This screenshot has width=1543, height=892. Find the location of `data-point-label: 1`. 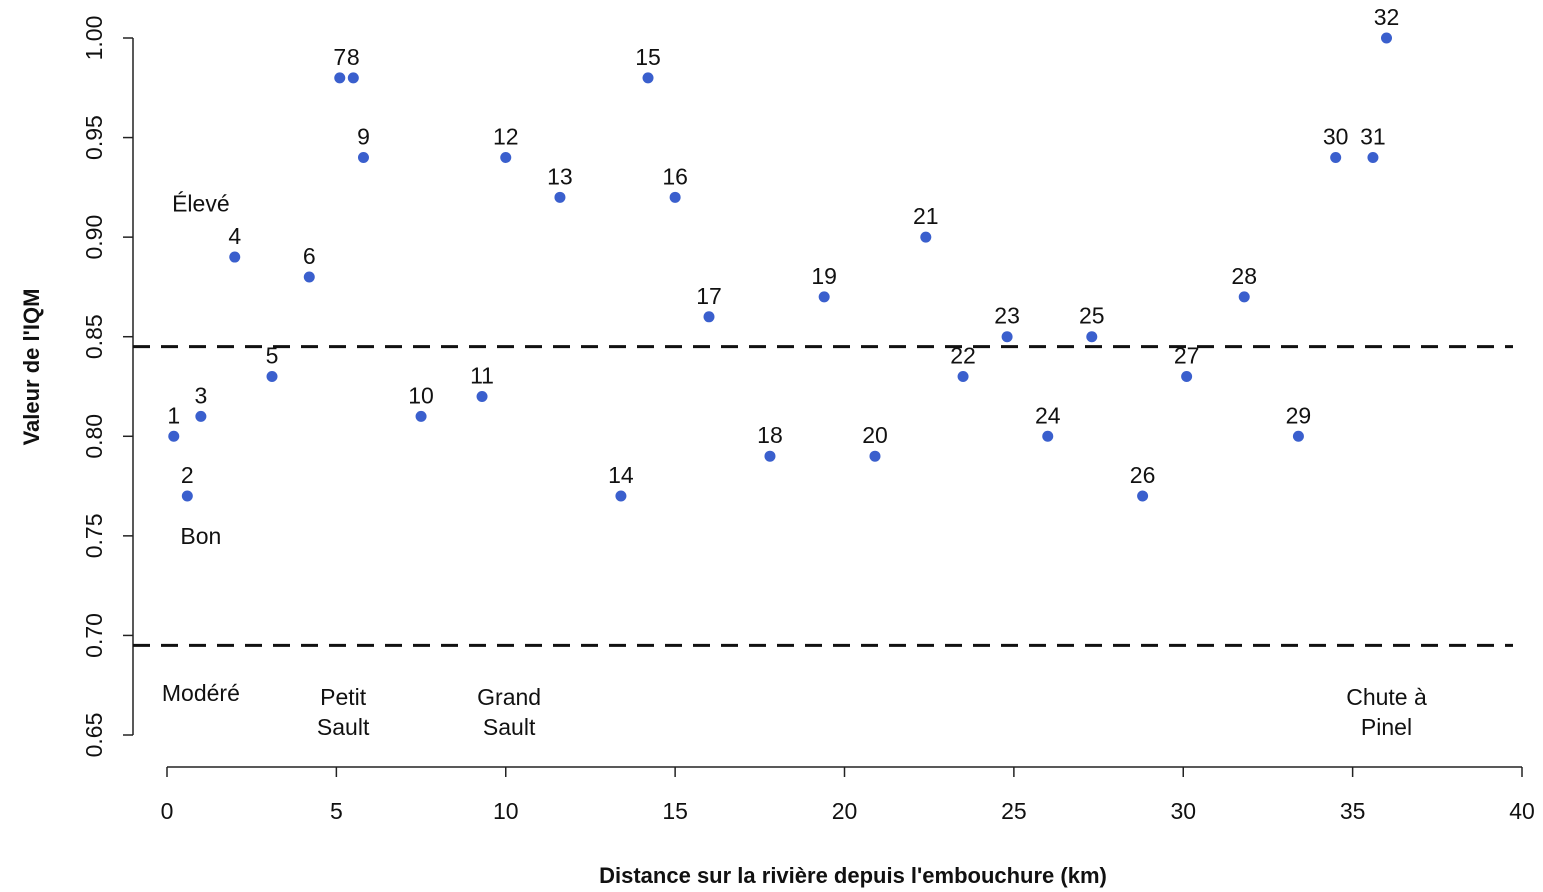

data-point-label: 1 is located at coordinates (173, 415).